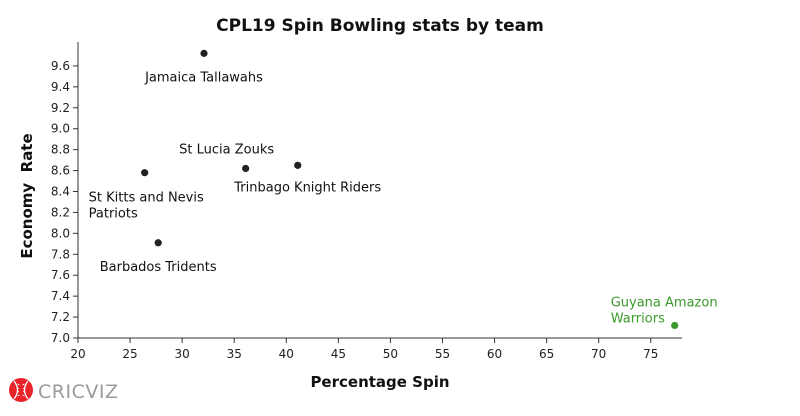 This screenshot has height=416, width=800. I want to click on point-label: Guyana Amazon Warriors, so click(664, 310).